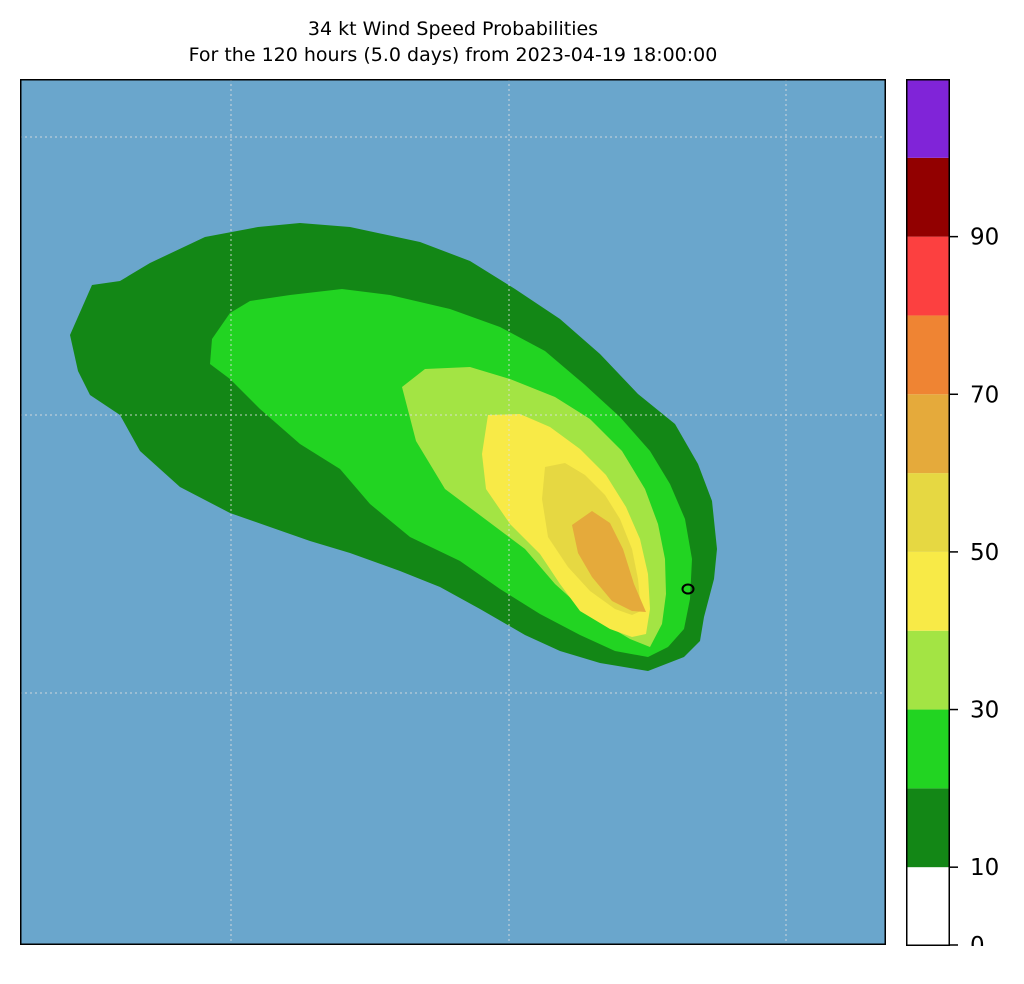  Describe the element at coordinates (688, 589) in the screenshot. I see `storm-marker-loop` at that location.